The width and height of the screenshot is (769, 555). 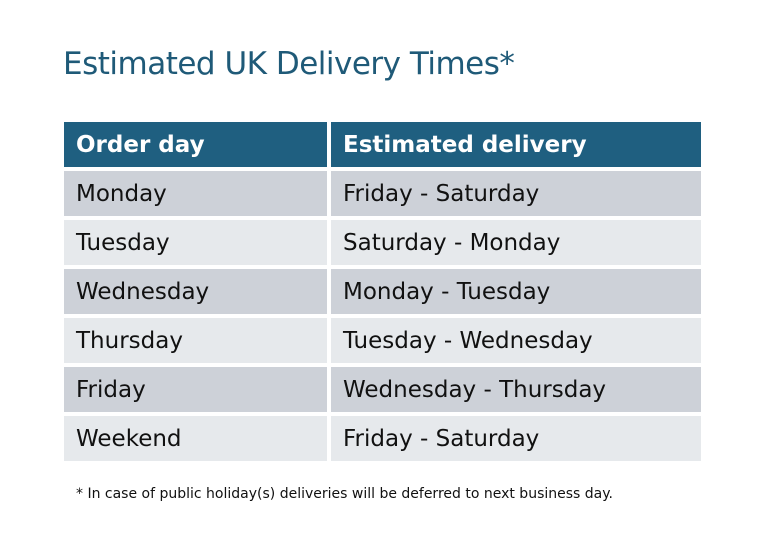 What do you see at coordinates (516, 291) in the screenshot?
I see `delivery-cell: Monday - Tuesday` at bounding box center [516, 291].